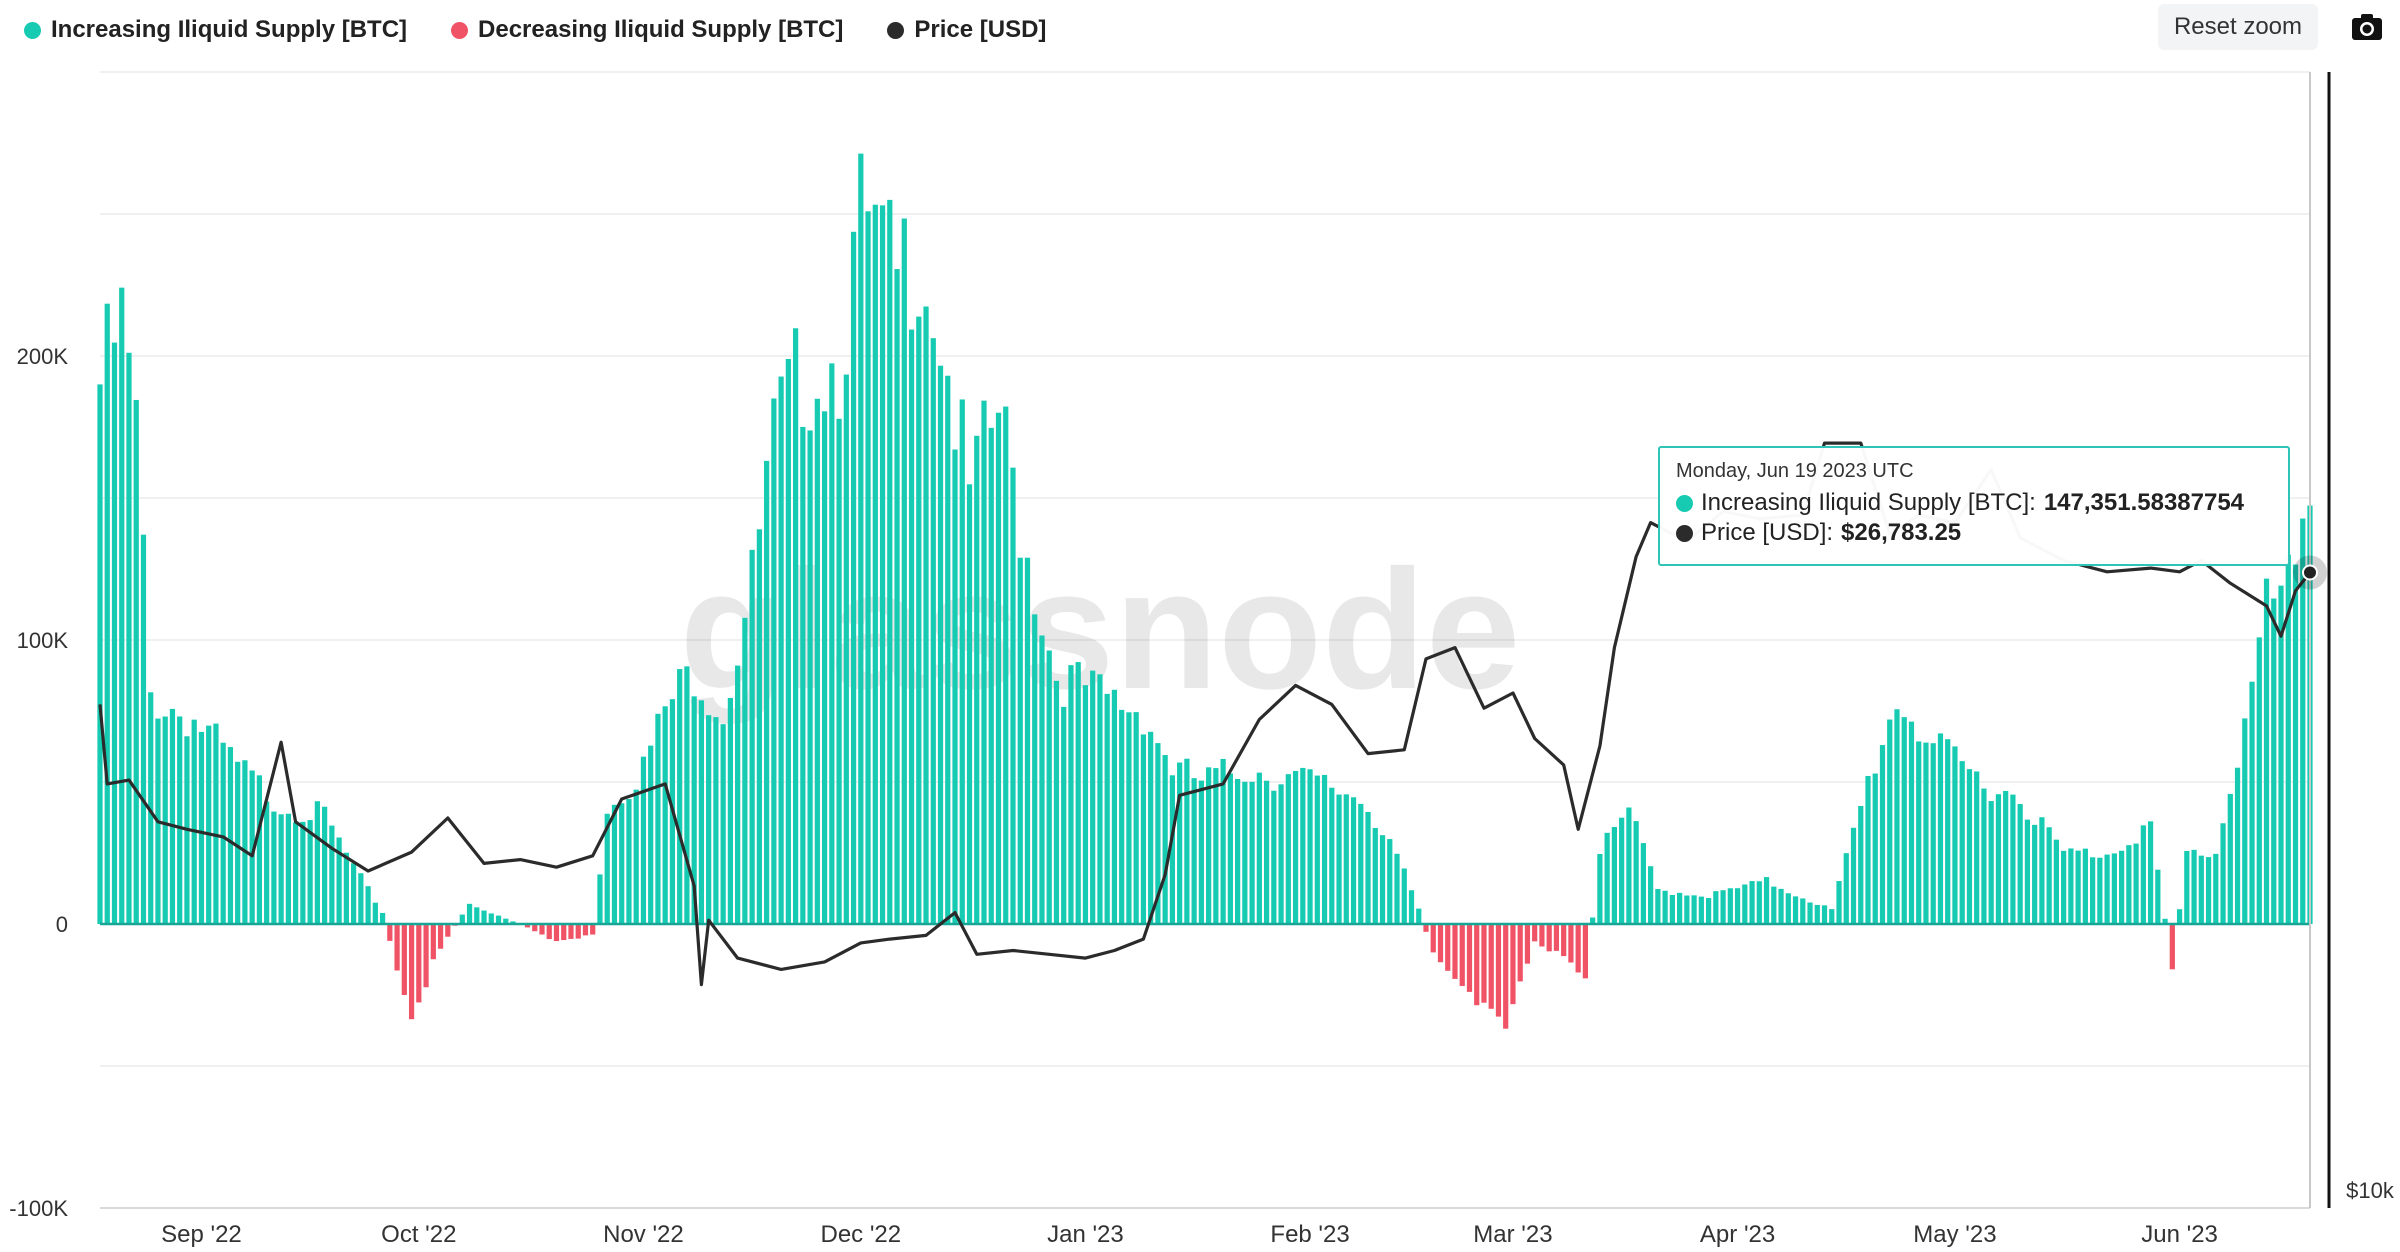 The image size is (2400, 1252). Describe the element at coordinates (1737, 1234) in the screenshot. I see `x-tick-label: Apr '23` at that location.